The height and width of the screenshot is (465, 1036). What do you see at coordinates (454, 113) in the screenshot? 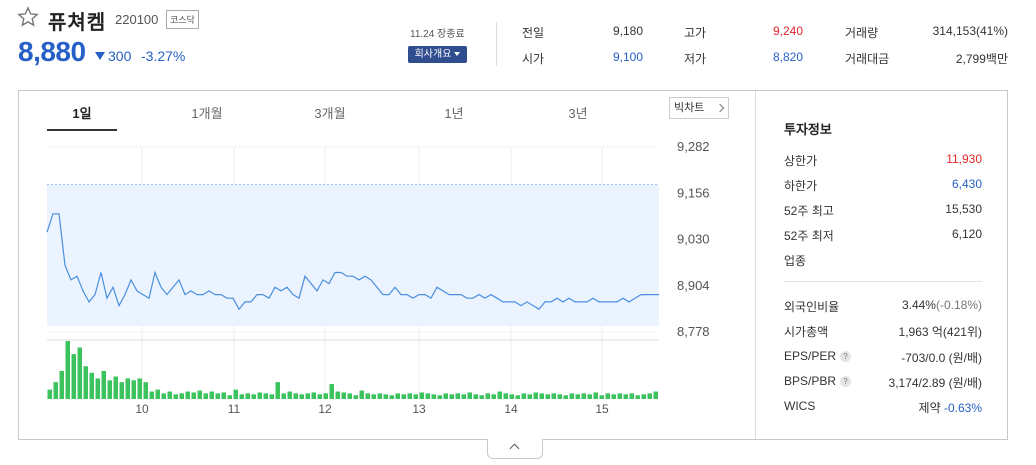
I see `tab-period: 1년` at bounding box center [454, 113].